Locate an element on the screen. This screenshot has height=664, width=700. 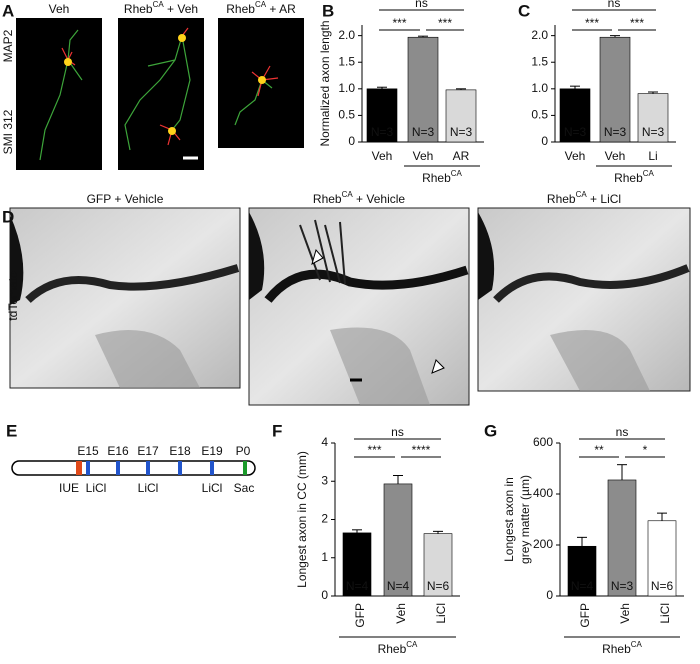
image-title: RhebCA + Veh is located at coordinates (161, 8).